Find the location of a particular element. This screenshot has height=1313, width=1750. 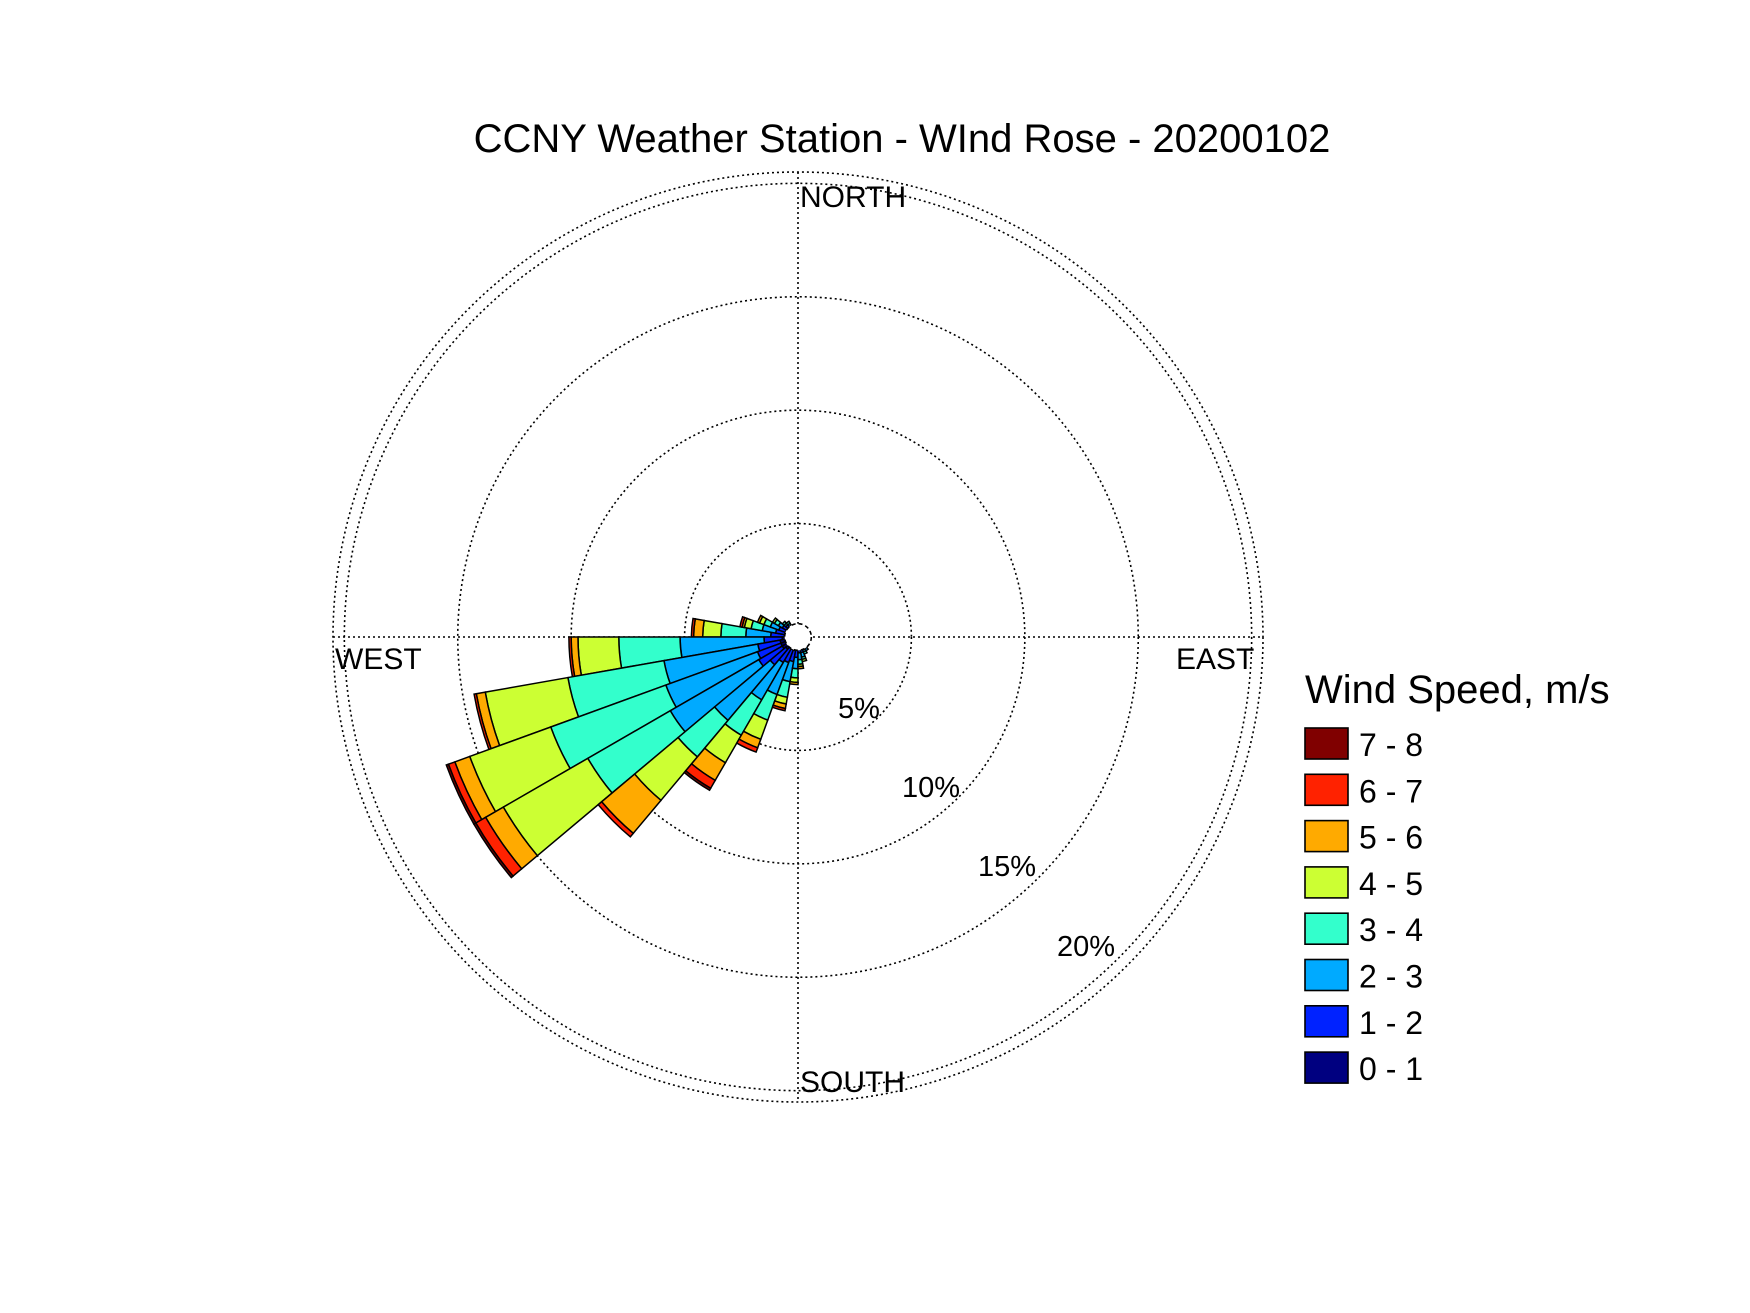

legend-label-7: 0 - 1 is located at coordinates (1391, 1069).